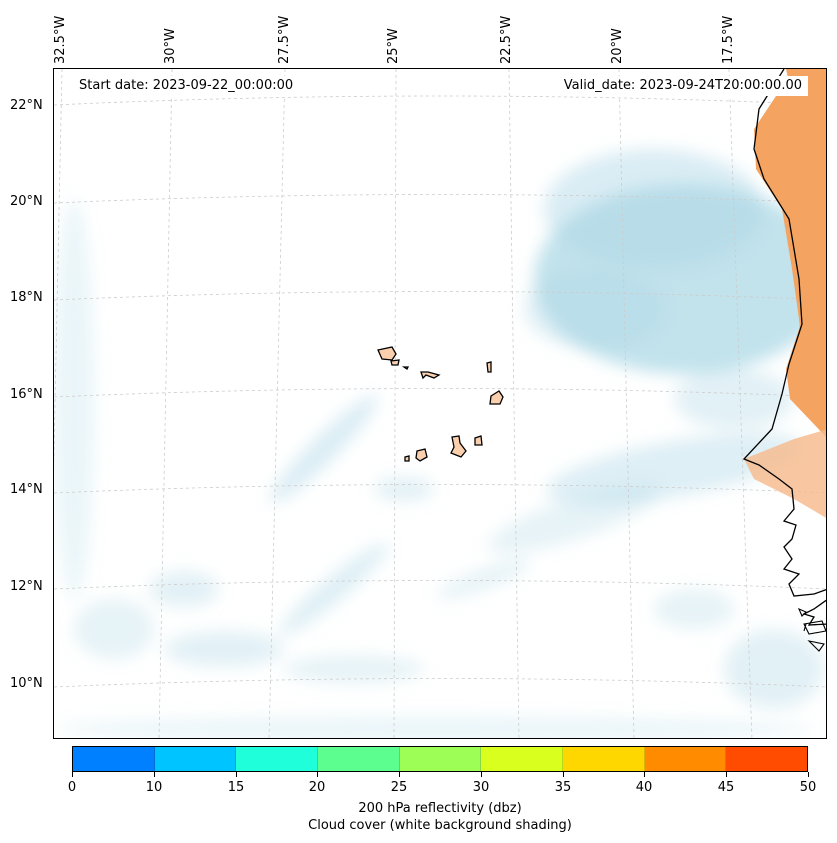 This screenshot has width=837, height=843. I want to click on island-maio, so click(478, 440).